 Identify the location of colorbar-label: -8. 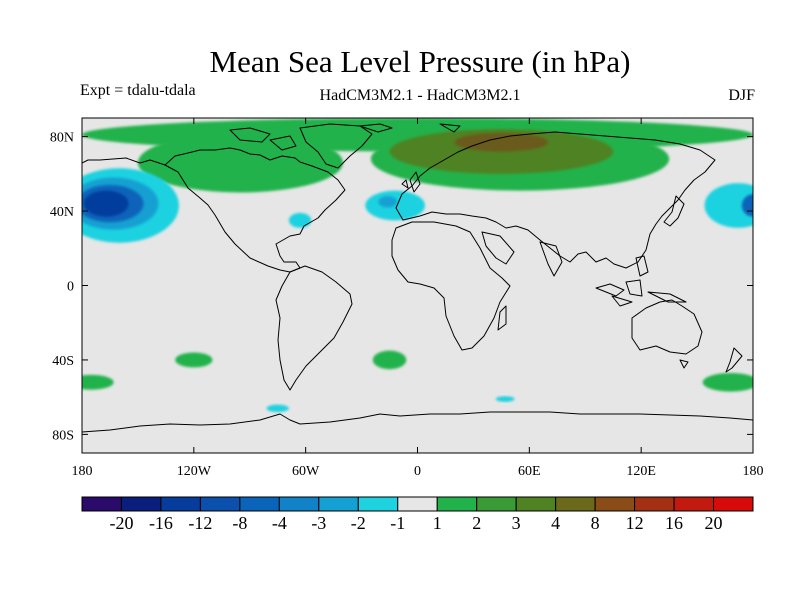
(239, 523).